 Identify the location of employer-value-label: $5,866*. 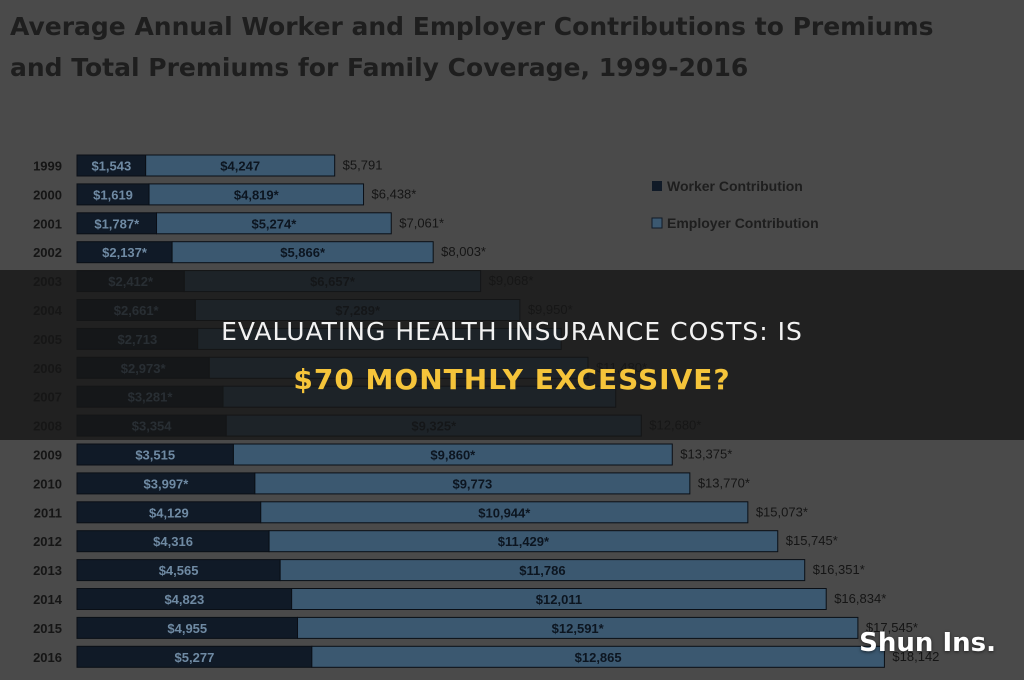
(303, 252).